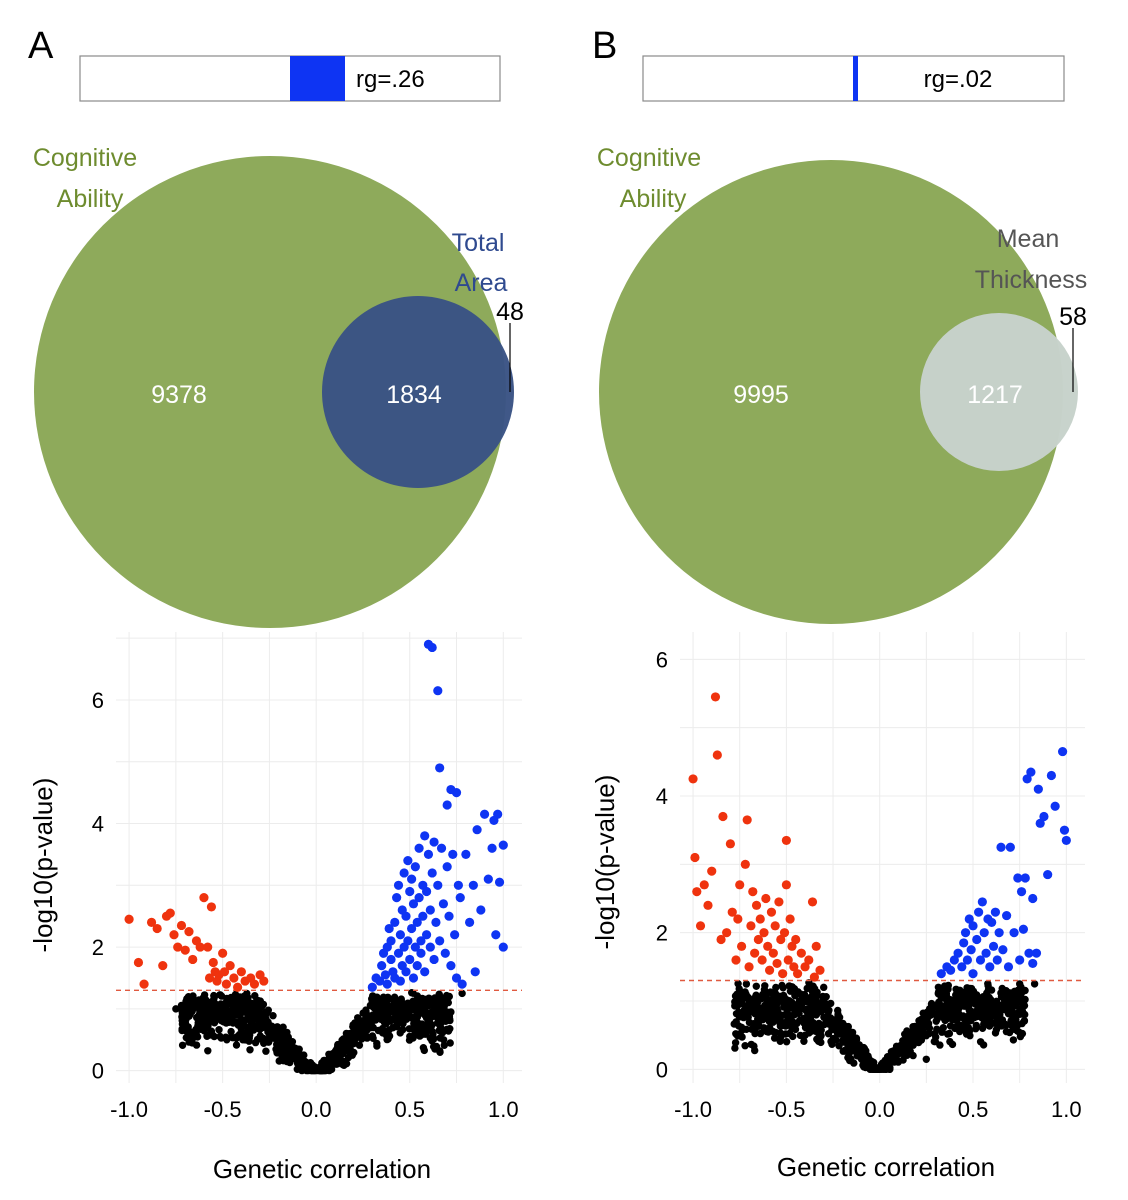 The width and height of the screenshot is (1128, 1200). What do you see at coordinates (1073, 317) in the screenshot?
I see `venn-set2-count: 58` at bounding box center [1073, 317].